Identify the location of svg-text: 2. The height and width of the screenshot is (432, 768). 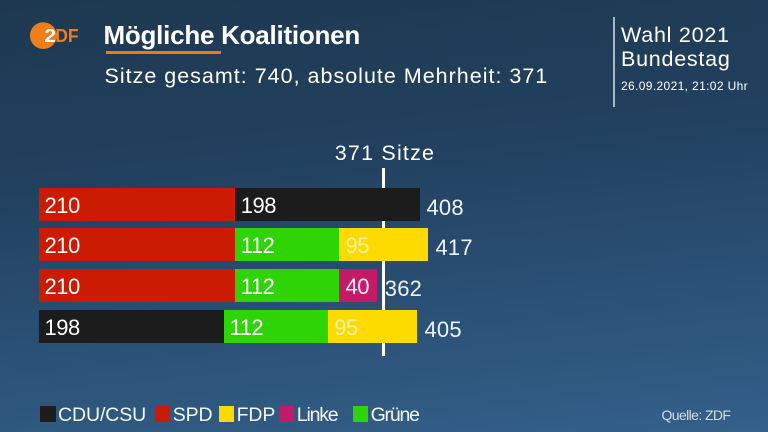
(50, 35).